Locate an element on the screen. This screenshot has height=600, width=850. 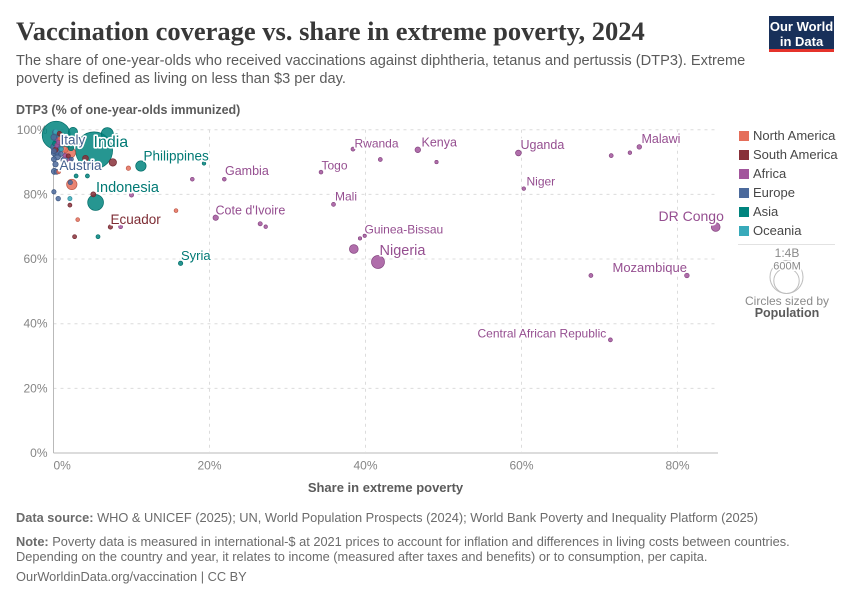
country-label-gambia: Gambia is located at coordinates (246, 171).